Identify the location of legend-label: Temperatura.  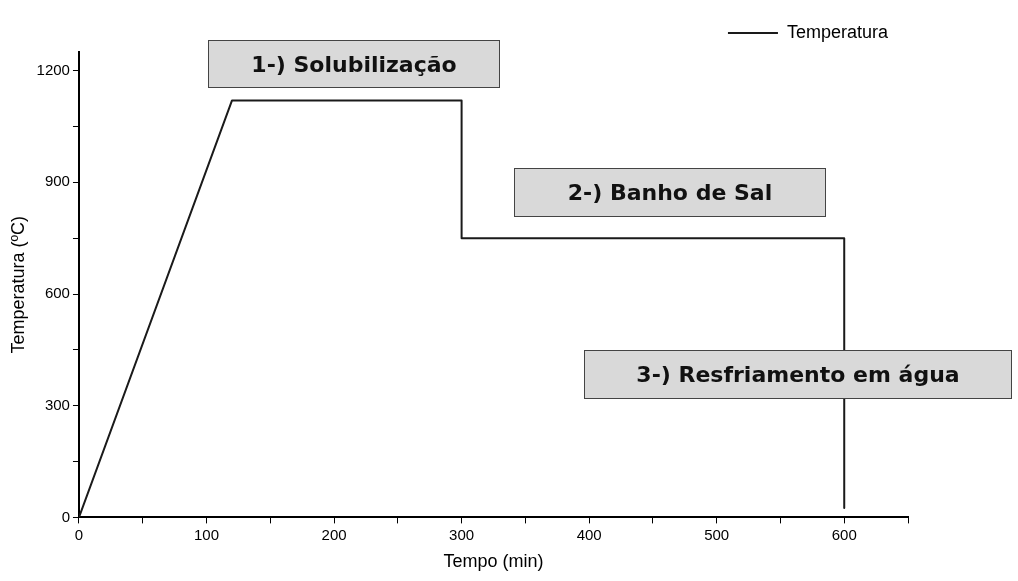
(837, 31).